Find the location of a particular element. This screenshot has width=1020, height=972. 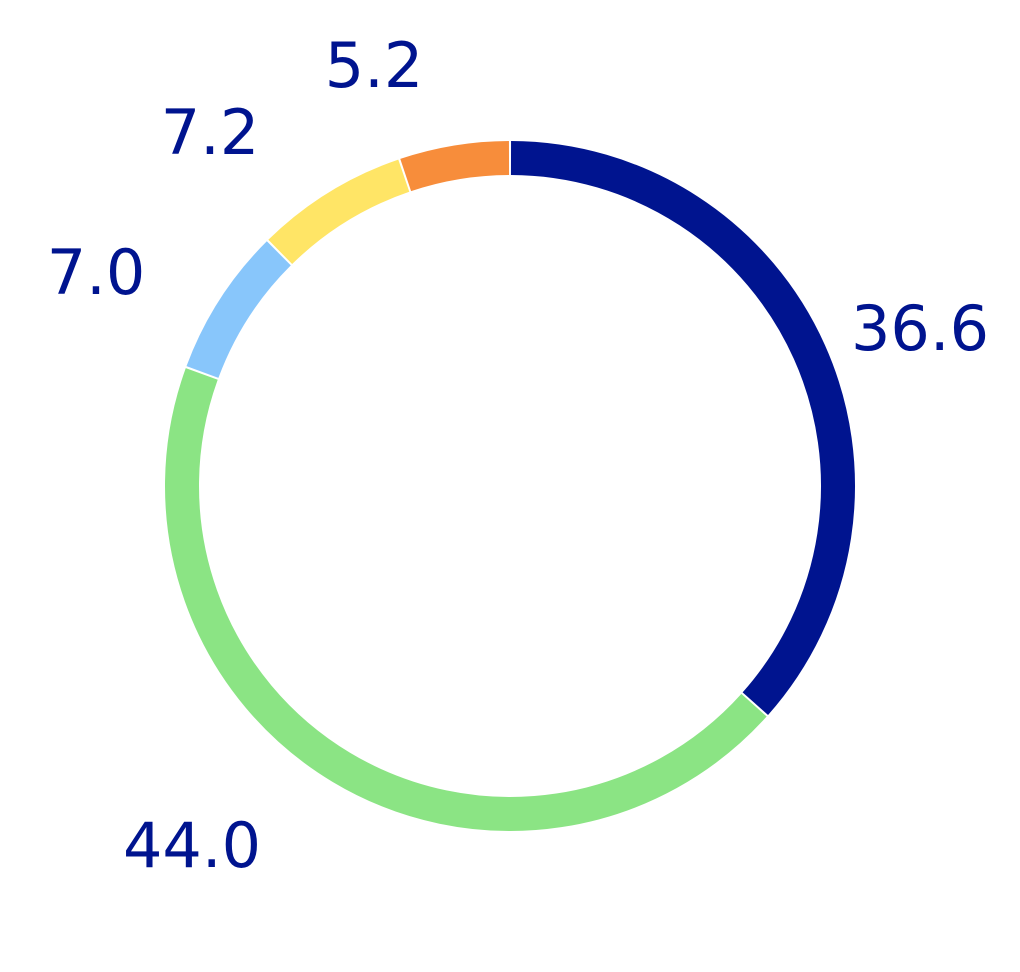

slice-label-0: 36.6 is located at coordinates (920, 328).